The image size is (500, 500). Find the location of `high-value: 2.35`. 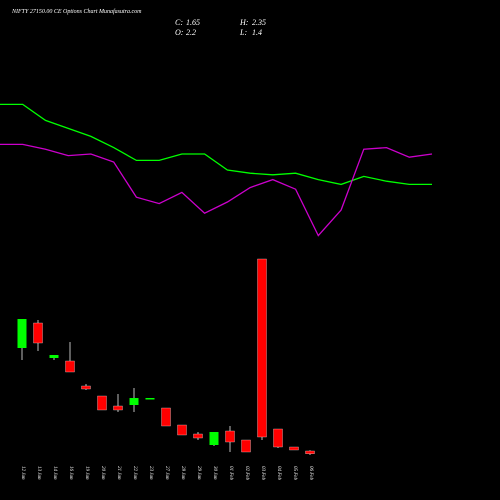

high-value: 2.35 is located at coordinates (259, 22).